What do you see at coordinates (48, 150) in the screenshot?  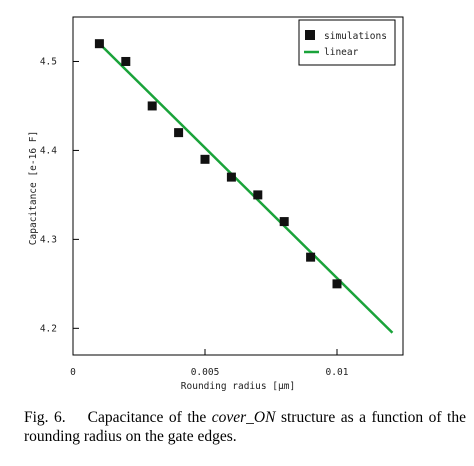 I see `y-tick-label: 4.4` at bounding box center [48, 150].